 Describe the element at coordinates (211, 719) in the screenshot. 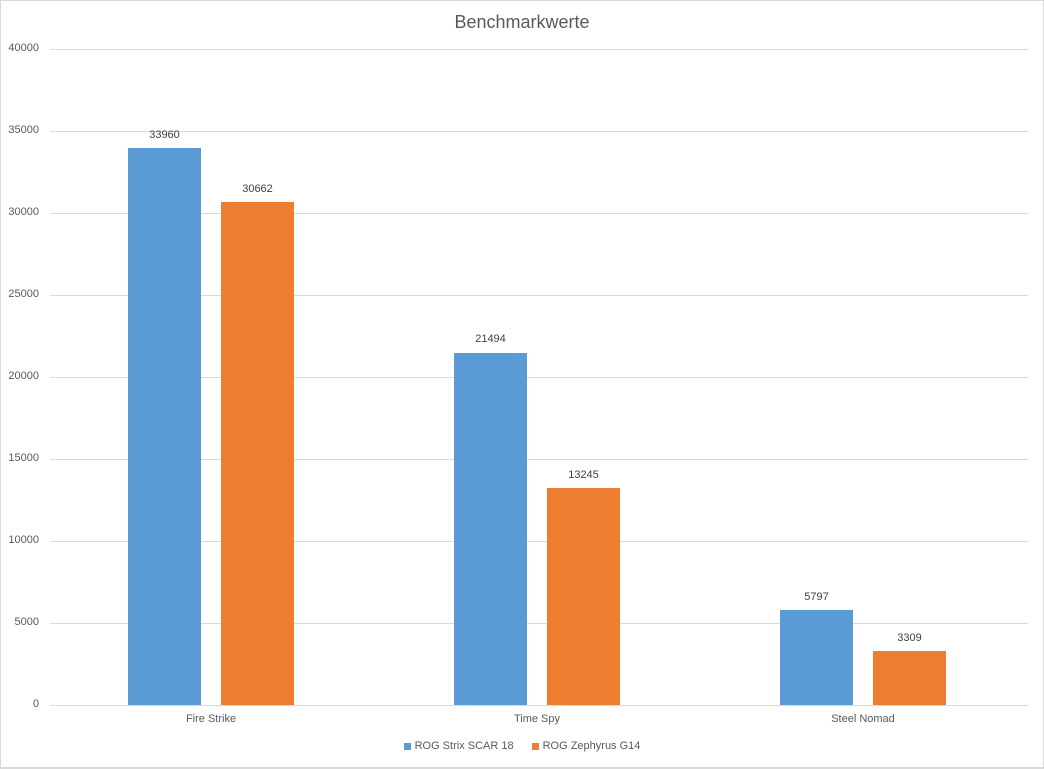

I see `x-tick-label: Fire Strike` at that location.